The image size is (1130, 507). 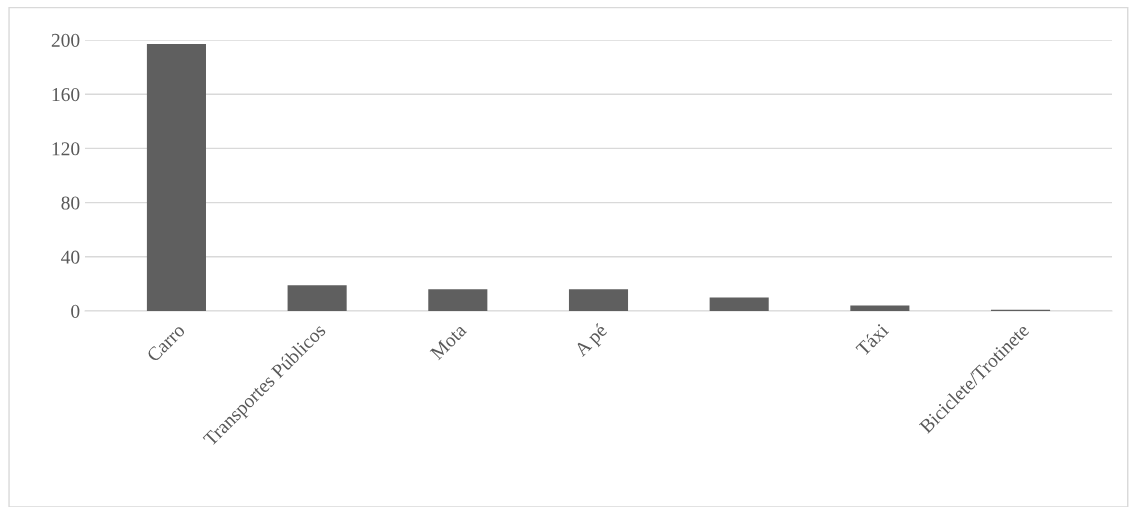 What do you see at coordinates (70, 257) in the screenshot?
I see `y-tick-label: 40` at bounding box center [70, 257].